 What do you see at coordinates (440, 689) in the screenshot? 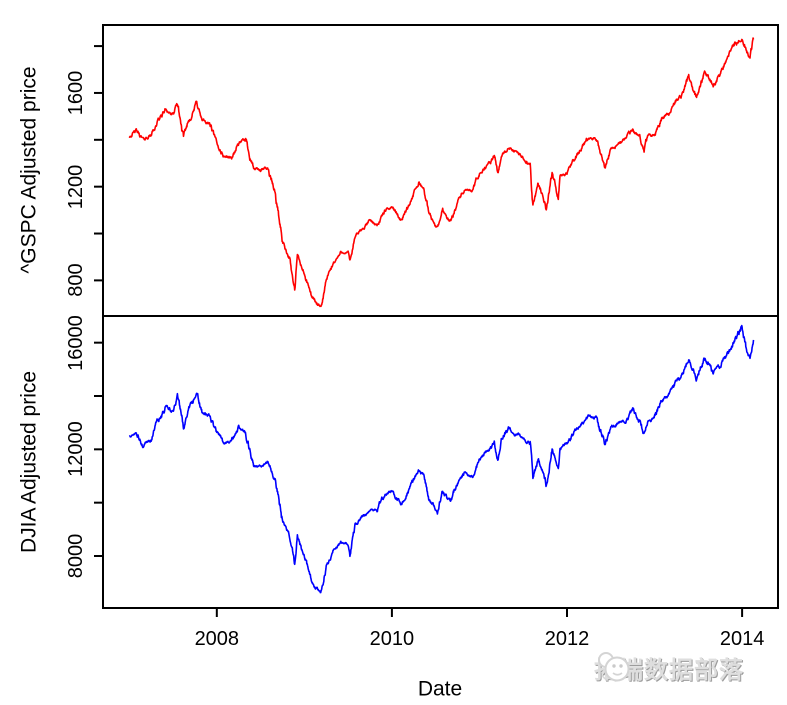
I see `x-axis-title: Date` at bounding box center [440, 689].